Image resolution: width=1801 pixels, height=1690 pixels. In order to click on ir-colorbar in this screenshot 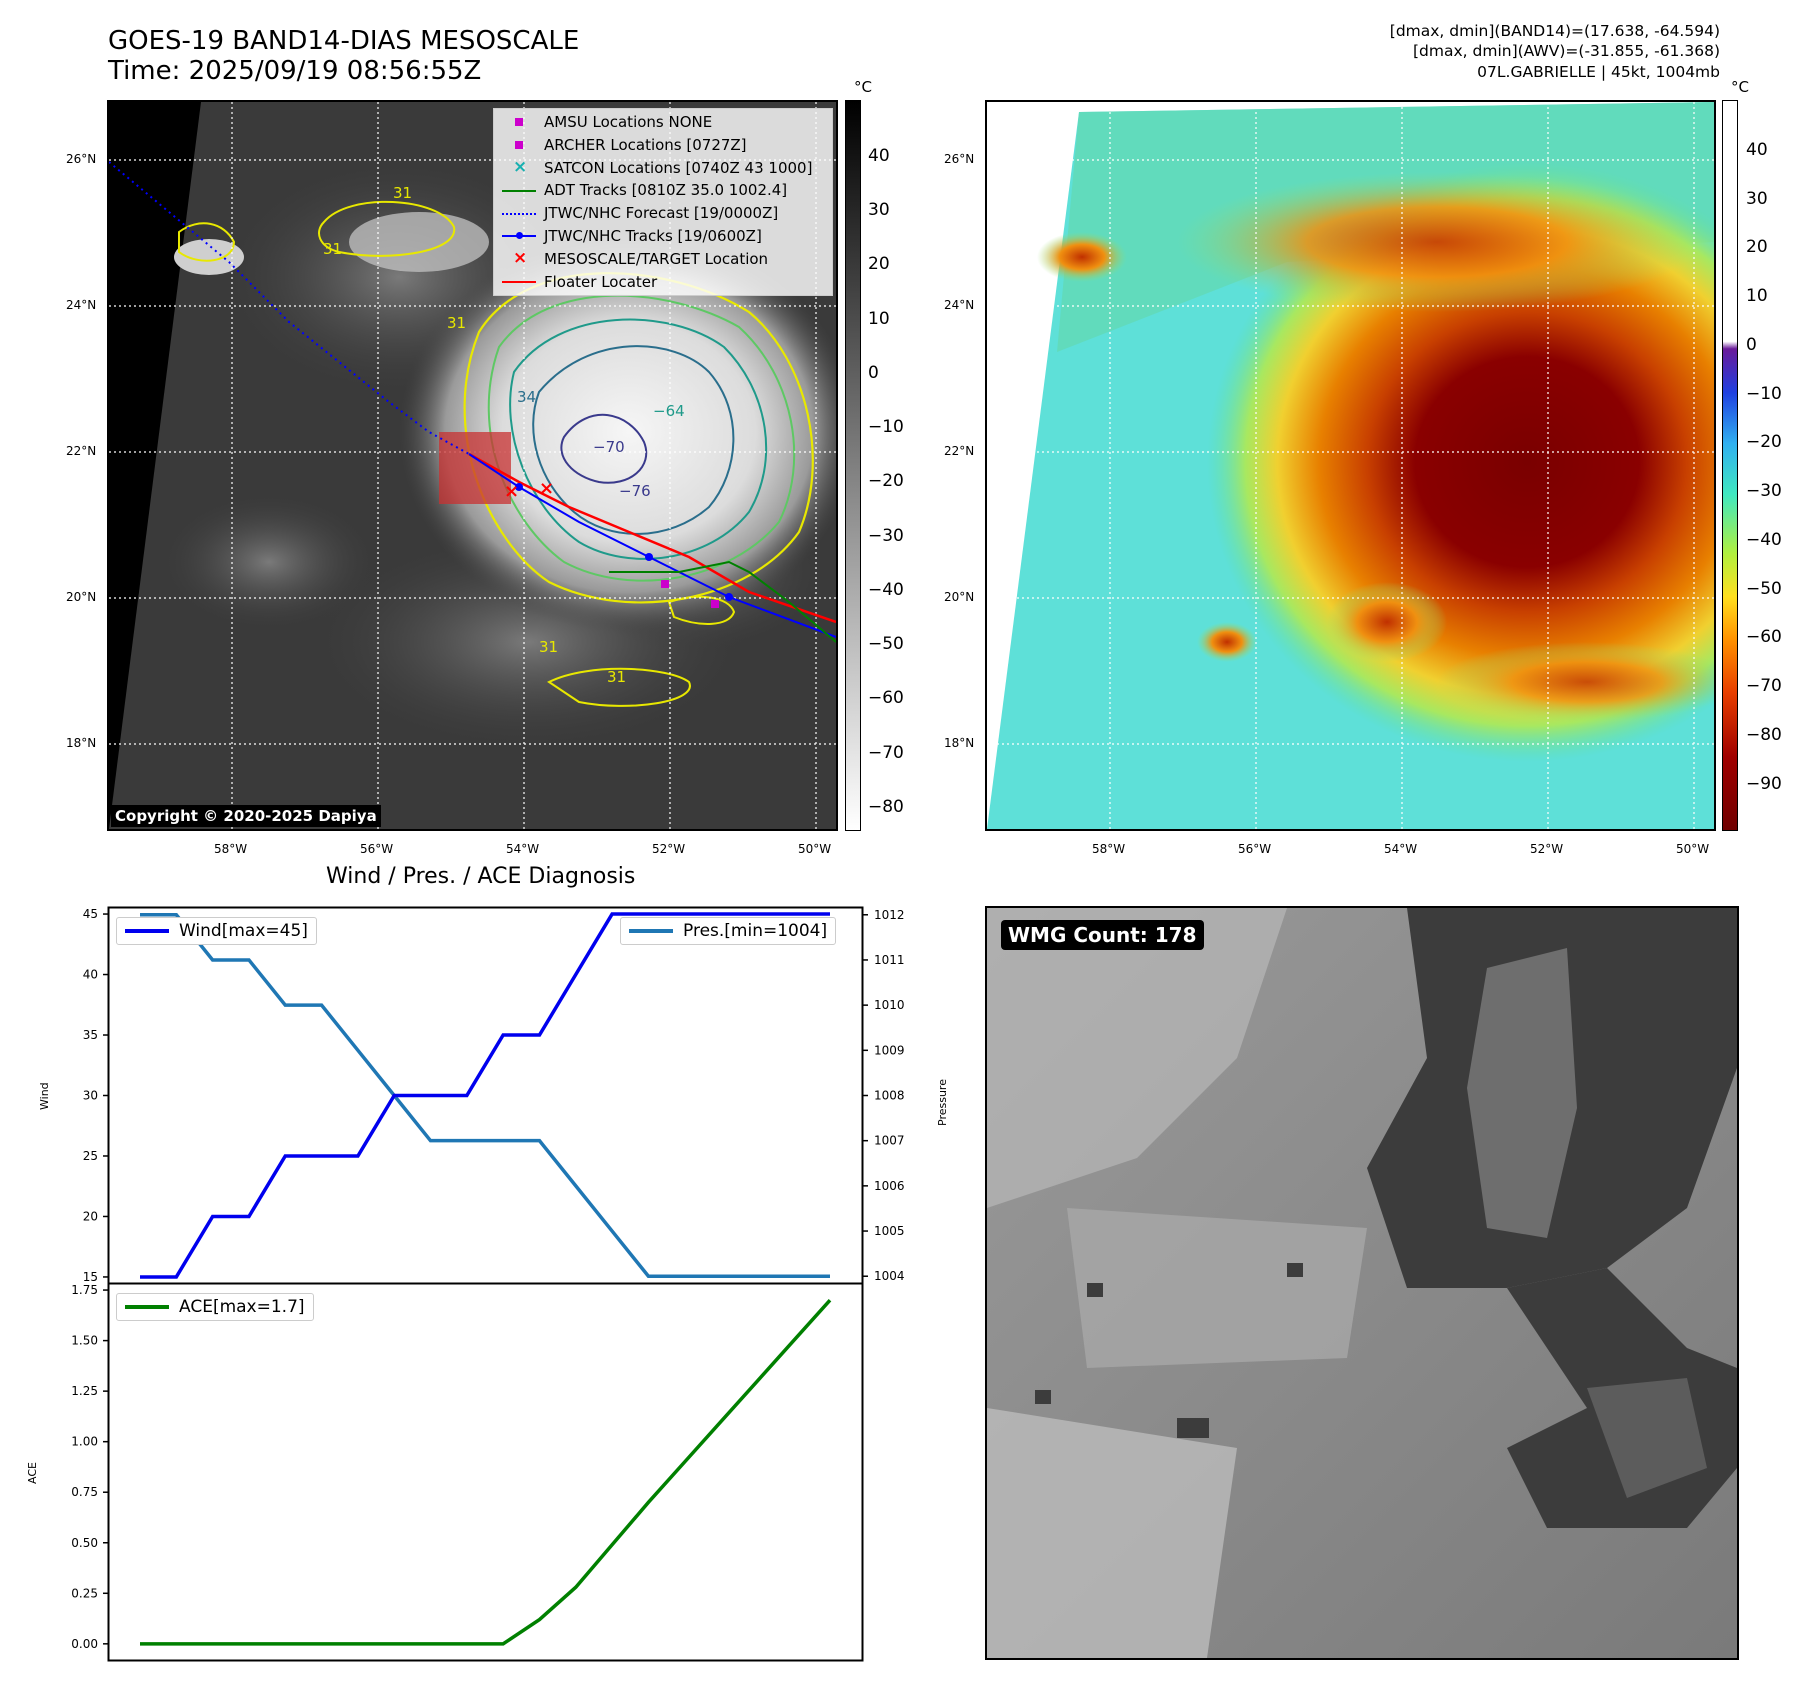, I will do `click(853, 465)`.